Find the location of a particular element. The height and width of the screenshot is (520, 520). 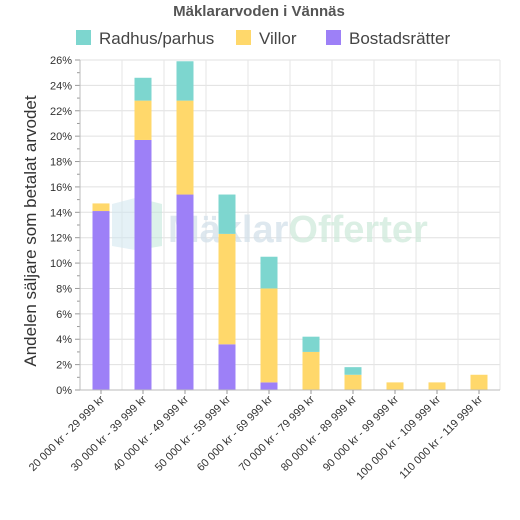

x-tick-label: 30 000 kr - 39 999 kr is located at coordinates (109, 433).